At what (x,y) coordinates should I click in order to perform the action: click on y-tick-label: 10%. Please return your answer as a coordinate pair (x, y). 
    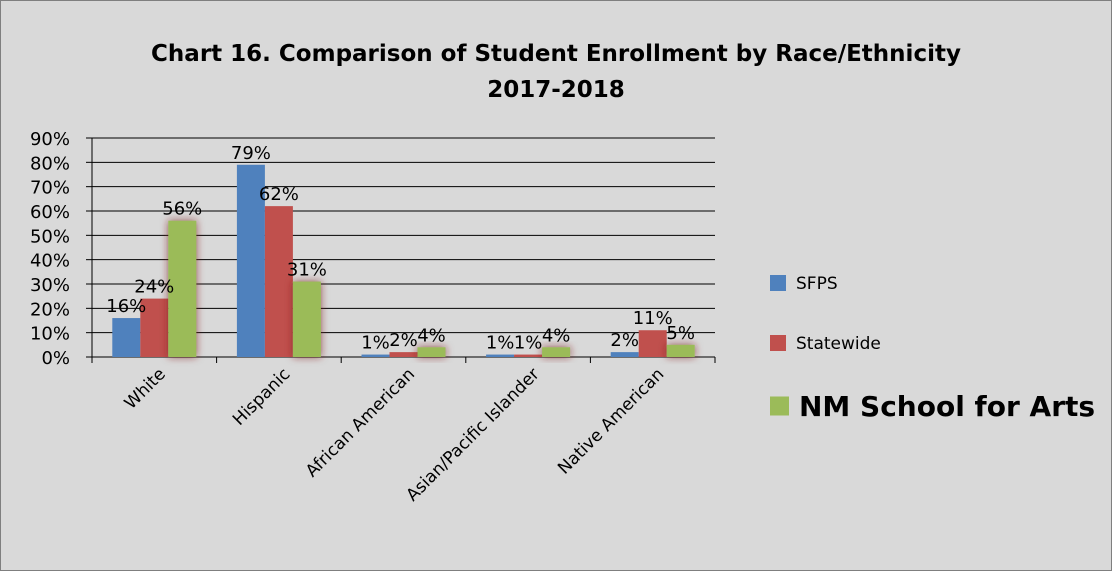
    Looking at the image, I should click on (50, 334).